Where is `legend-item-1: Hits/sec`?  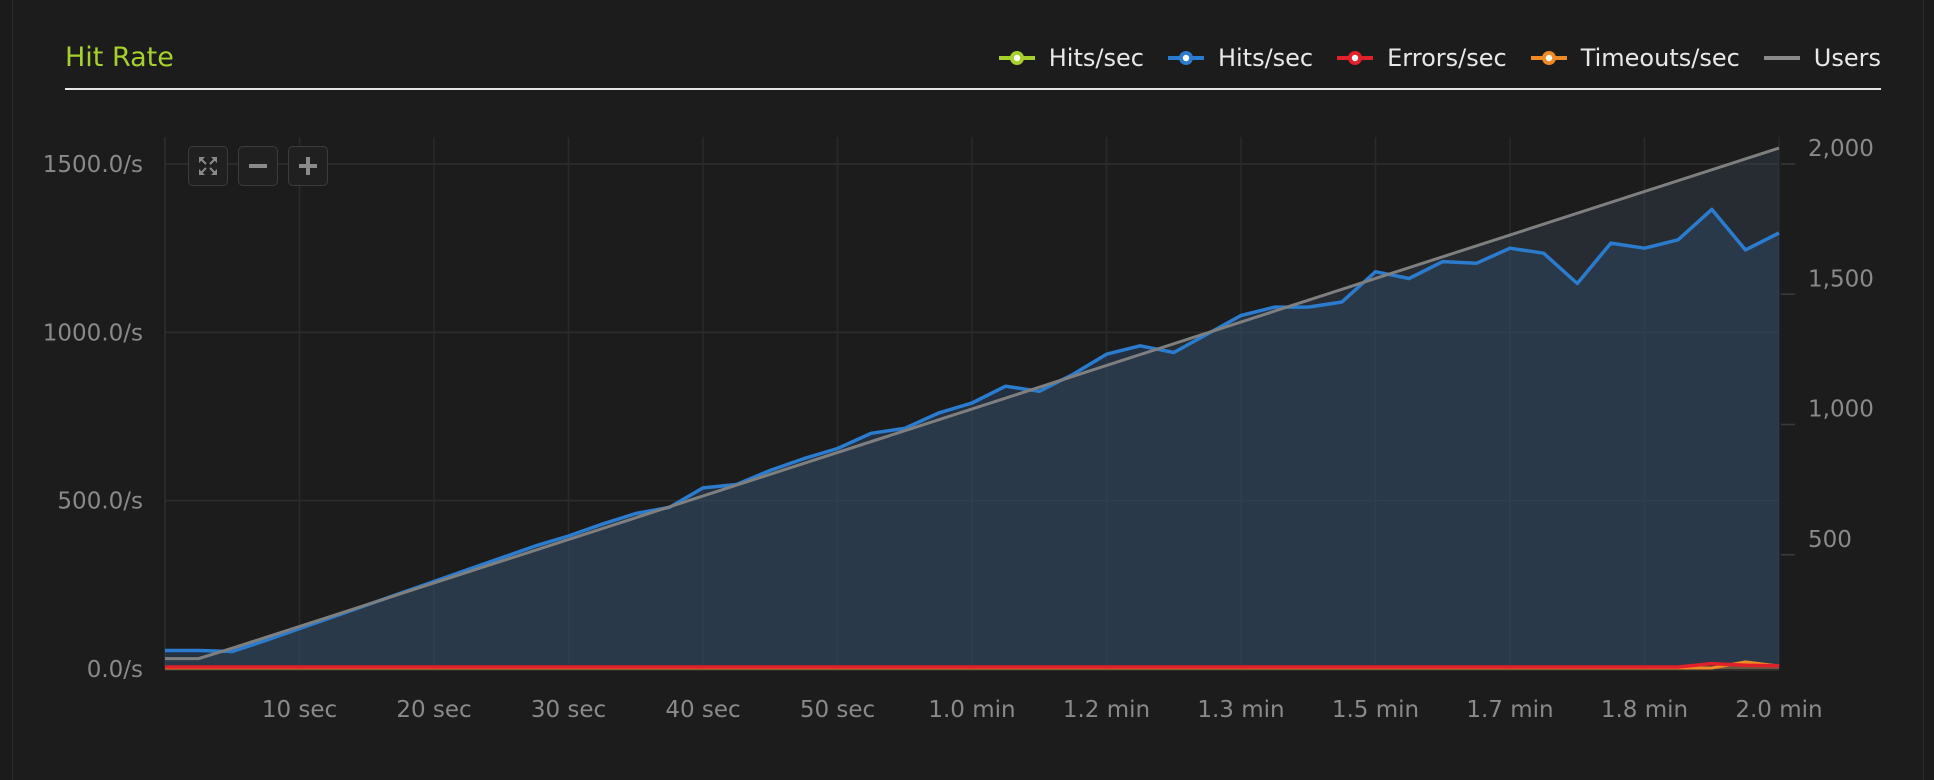 legend-item-1: Hits/sec is located at coordinates (1239, 58).